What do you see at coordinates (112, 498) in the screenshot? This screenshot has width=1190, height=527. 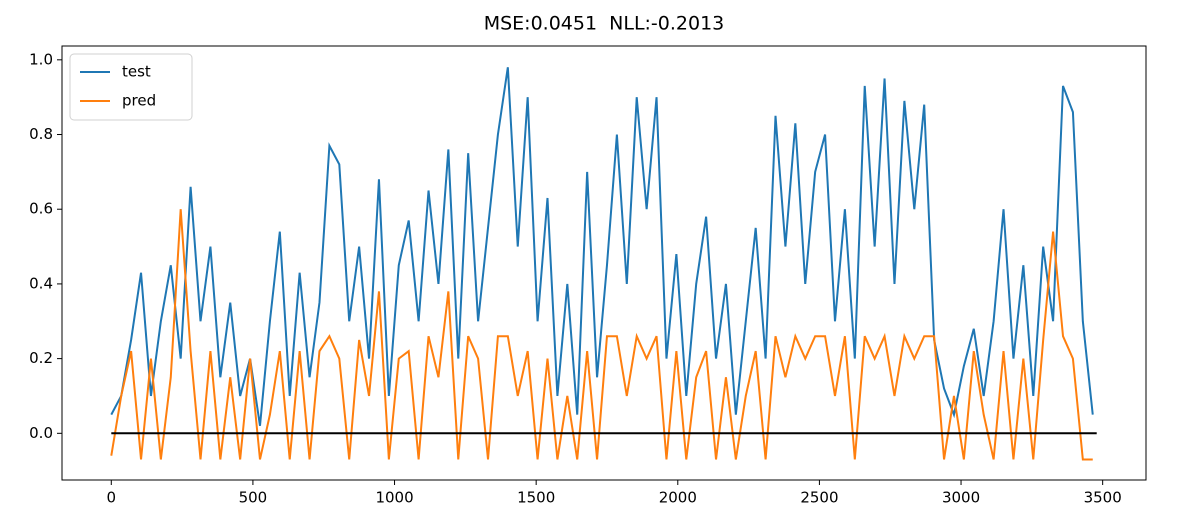 I see `x-tick-label: 0` at bounding box center [112, 498].